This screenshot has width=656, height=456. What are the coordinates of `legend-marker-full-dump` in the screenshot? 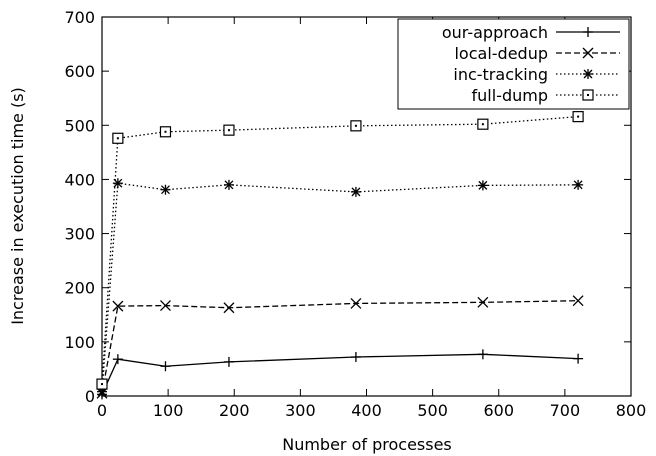 It's located at (588, 95).